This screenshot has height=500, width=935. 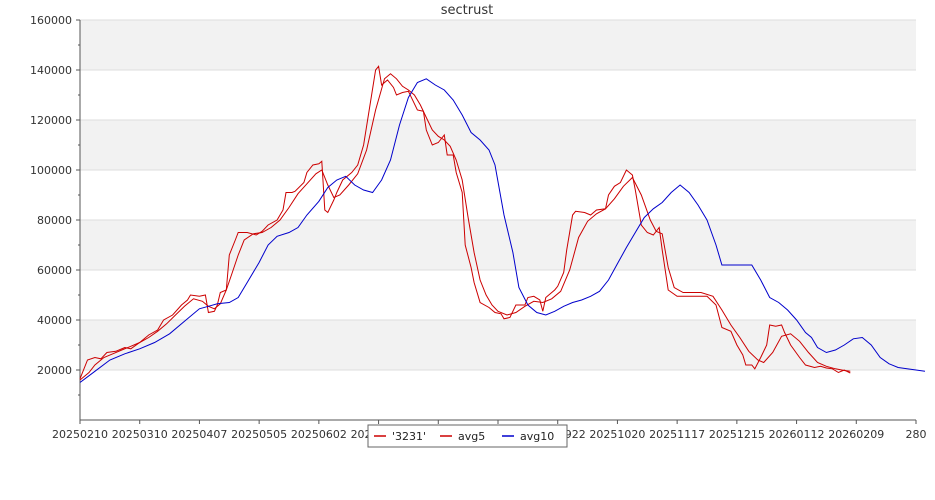 What do you see at coordinates (409, 436) in the screenshot?
I see `legend-label-3231: '3231'` at bounding box center [409, 436].